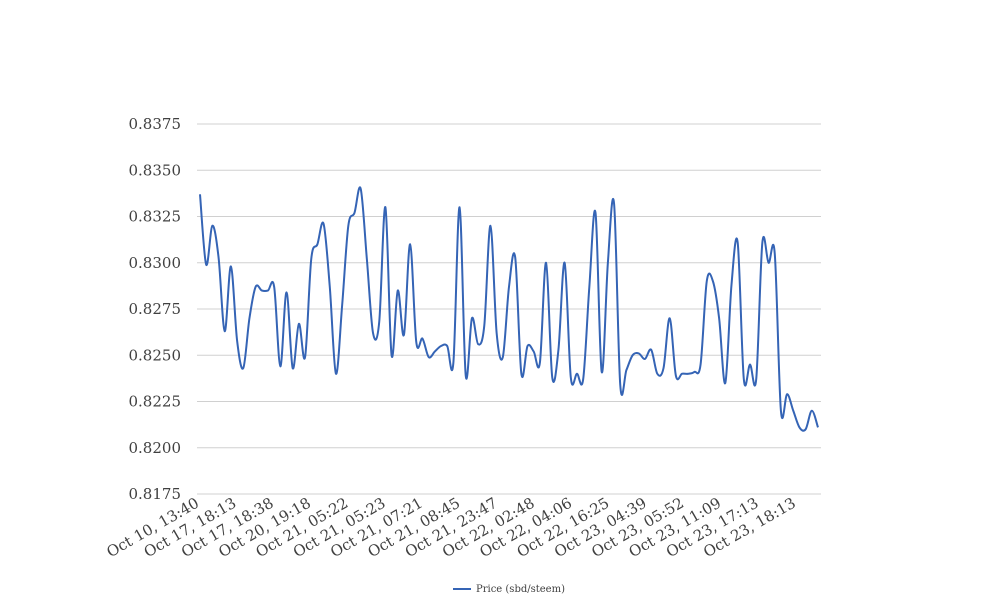 This screenshot has width=1008, height=616. What do you see at coordinates (155, 402) in the screenshot?
I see `y-tick-label: 0.8225` at bounding box center [155, 402].